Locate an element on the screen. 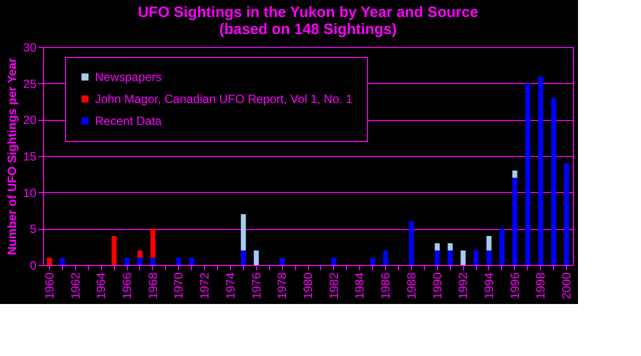  x-tick-label: 1968 is located at coordinates (153, 286).